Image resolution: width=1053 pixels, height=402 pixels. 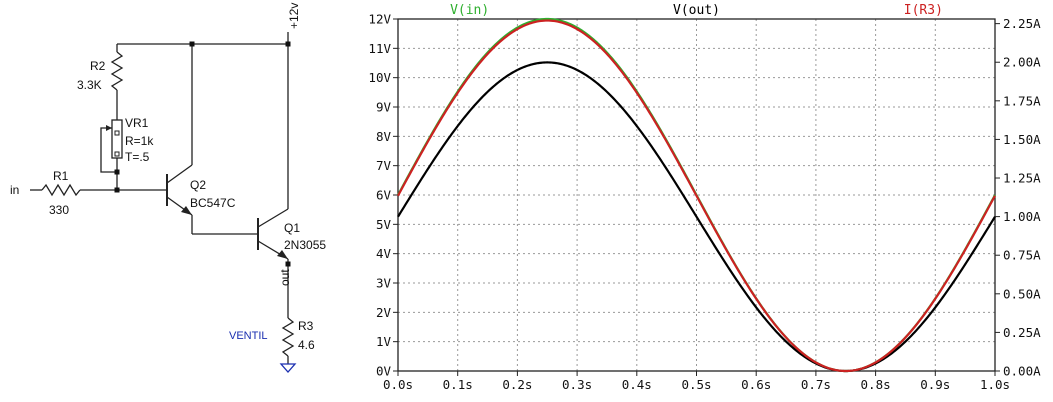 I want to click on y-left-tick-label: 4V, so click(x=384, y=253).